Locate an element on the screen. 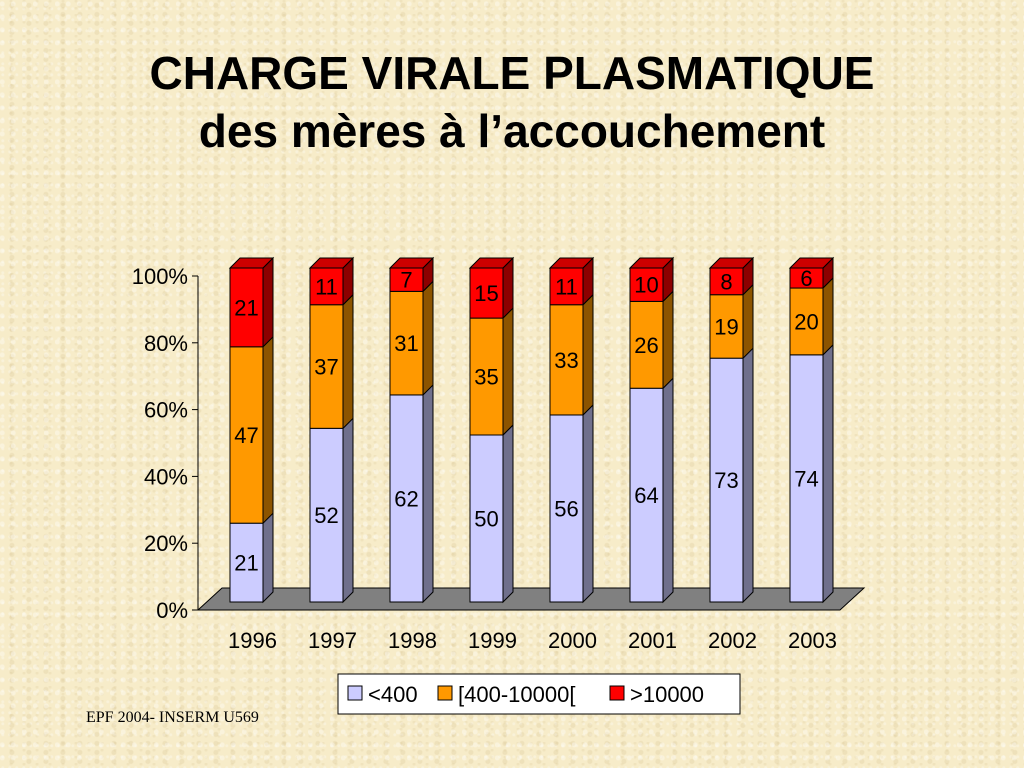  data-label: 6 is located at coordinates (806, 278).